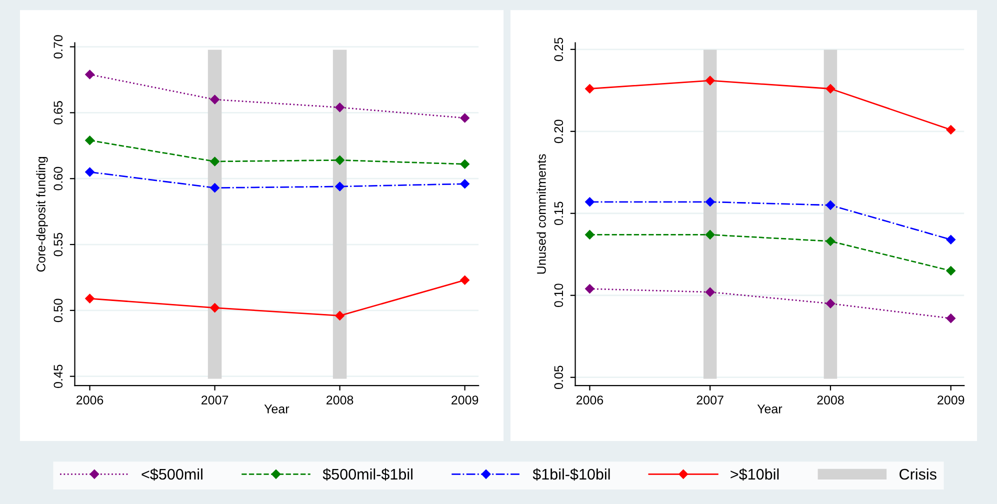  Describe the element at coordinates (58, 244) in the screenshot. I see `y-tick-label: 0.55` at that location.